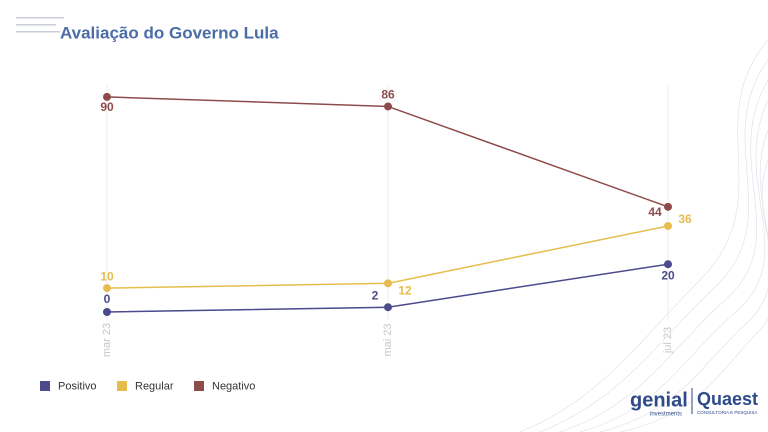  I want to click on x-tick-label: mar 23, so click(107, 340).